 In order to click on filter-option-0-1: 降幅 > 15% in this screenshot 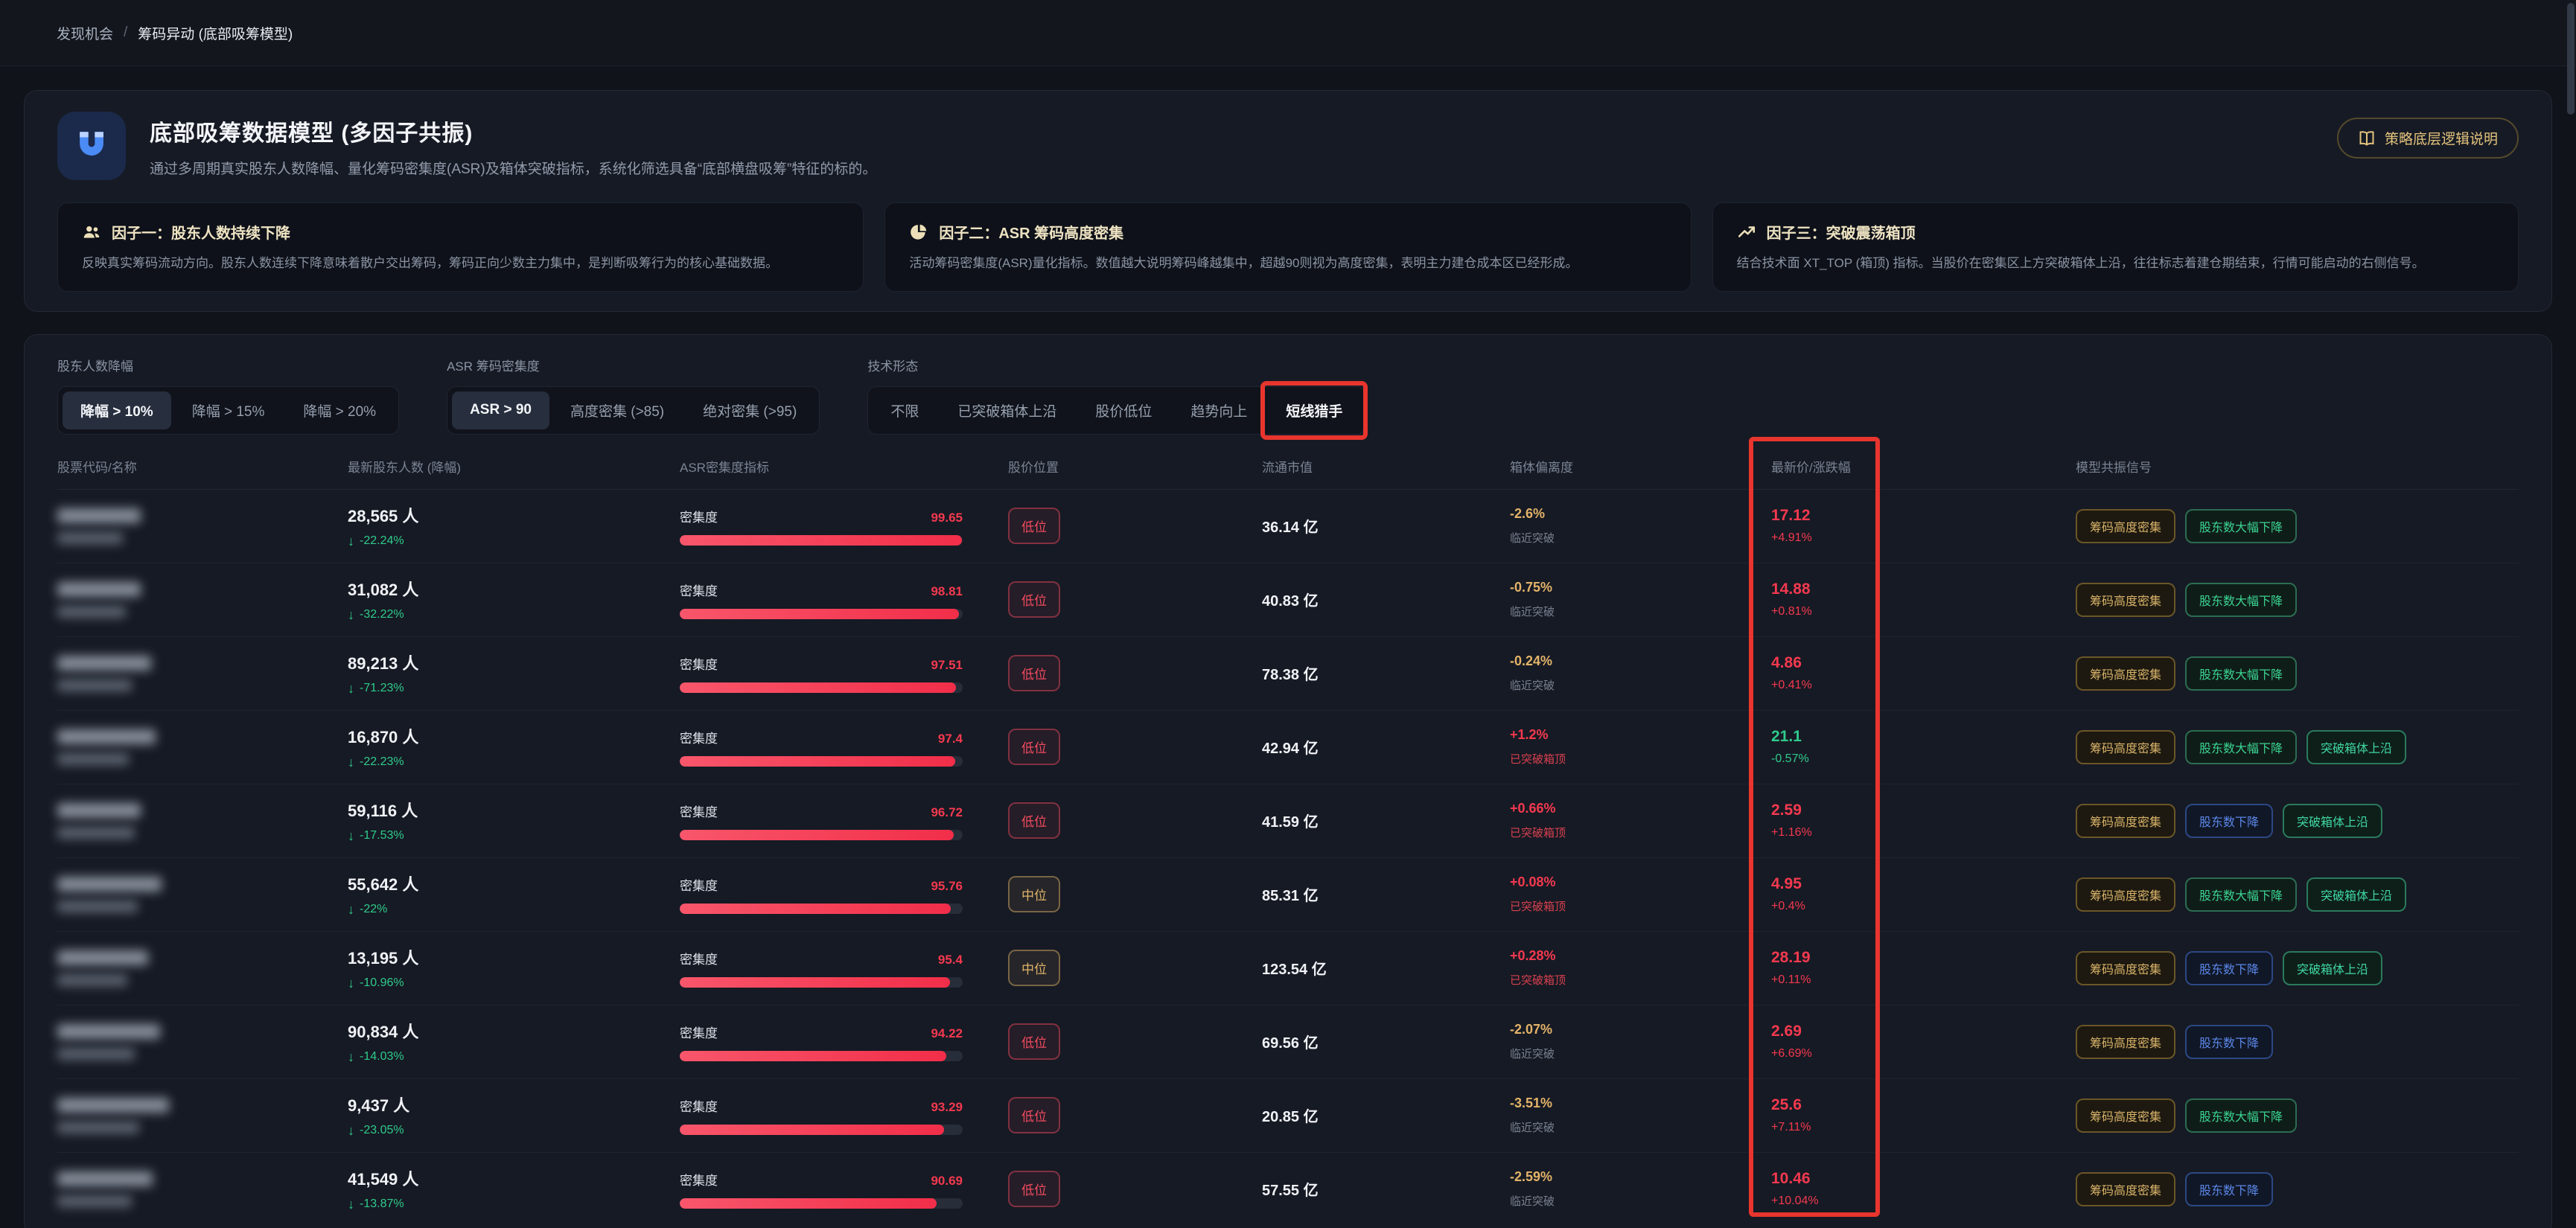, I will do `click(228, 410)`.